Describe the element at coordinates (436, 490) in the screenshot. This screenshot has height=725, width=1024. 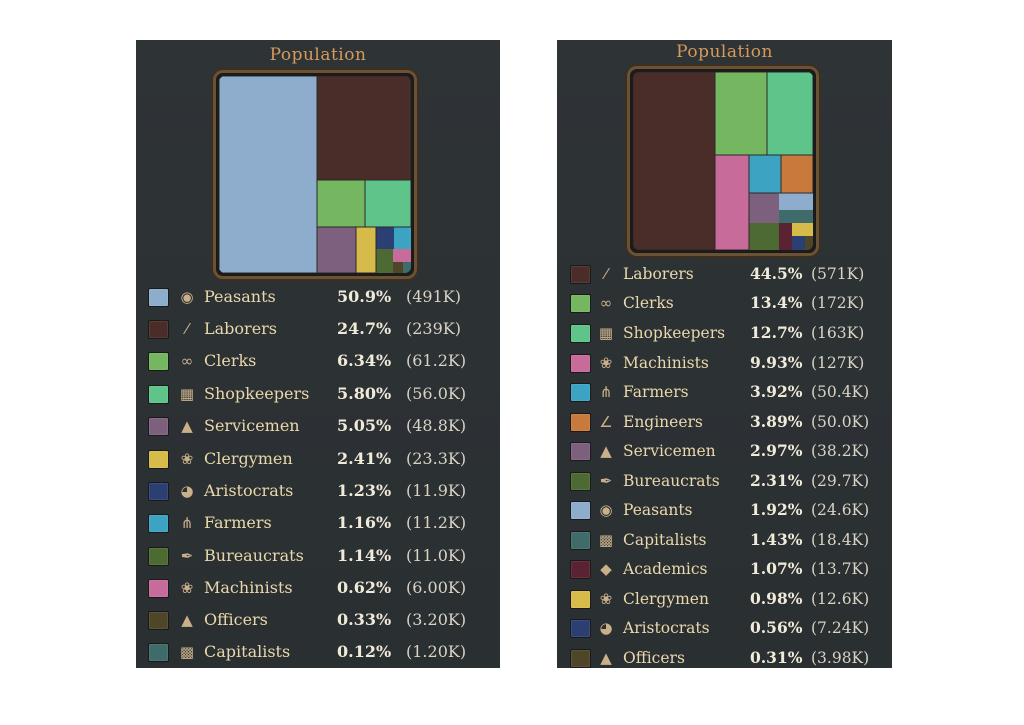
I see `pop-count: (11.9K)` at that location.